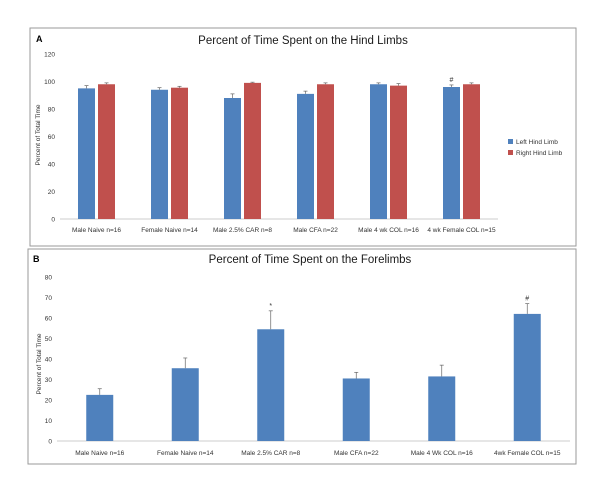 The height and width of the screenshot is (485, 600). Describe the element at coordinates (388, 230) in the screenshot. I see `x-tick-label: Male 4 wk COL n=16` at that location.